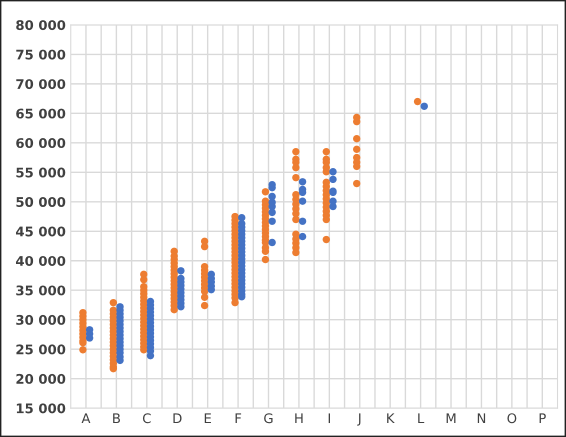 The width and height of the screenshot is (566, 437). Describe the element at coordinates (41, 202) in the screenshot. I see `y-tick-label: 50 000` at that location.